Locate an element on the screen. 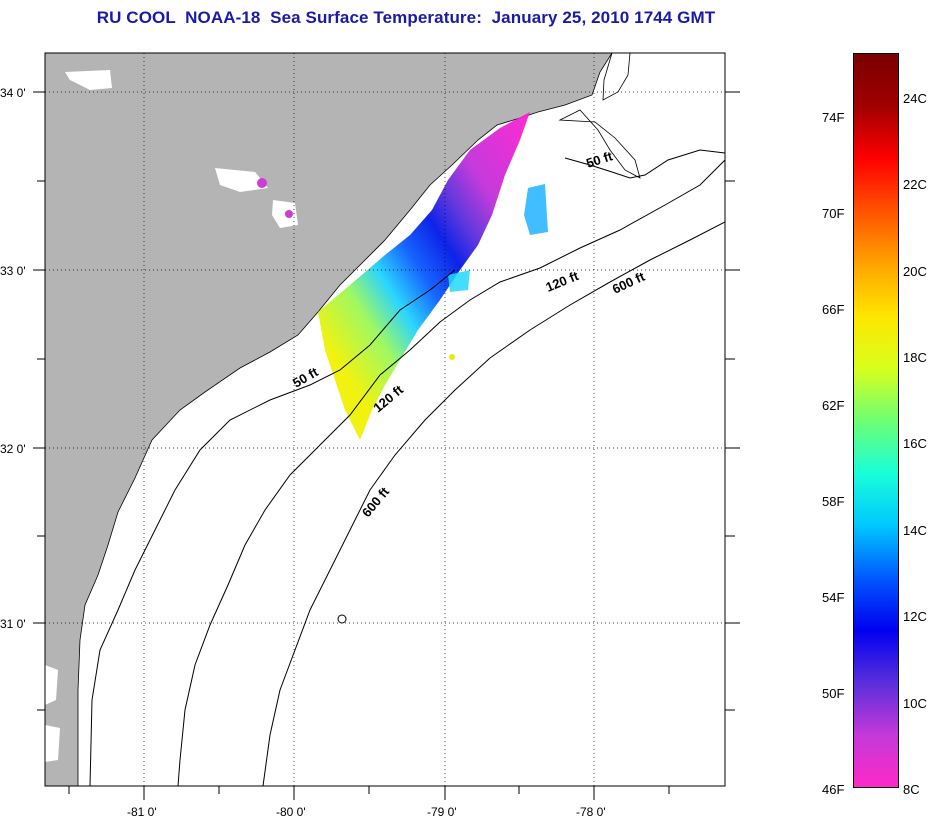  lat-label: 32 0' is located at coordinates (13, 449).